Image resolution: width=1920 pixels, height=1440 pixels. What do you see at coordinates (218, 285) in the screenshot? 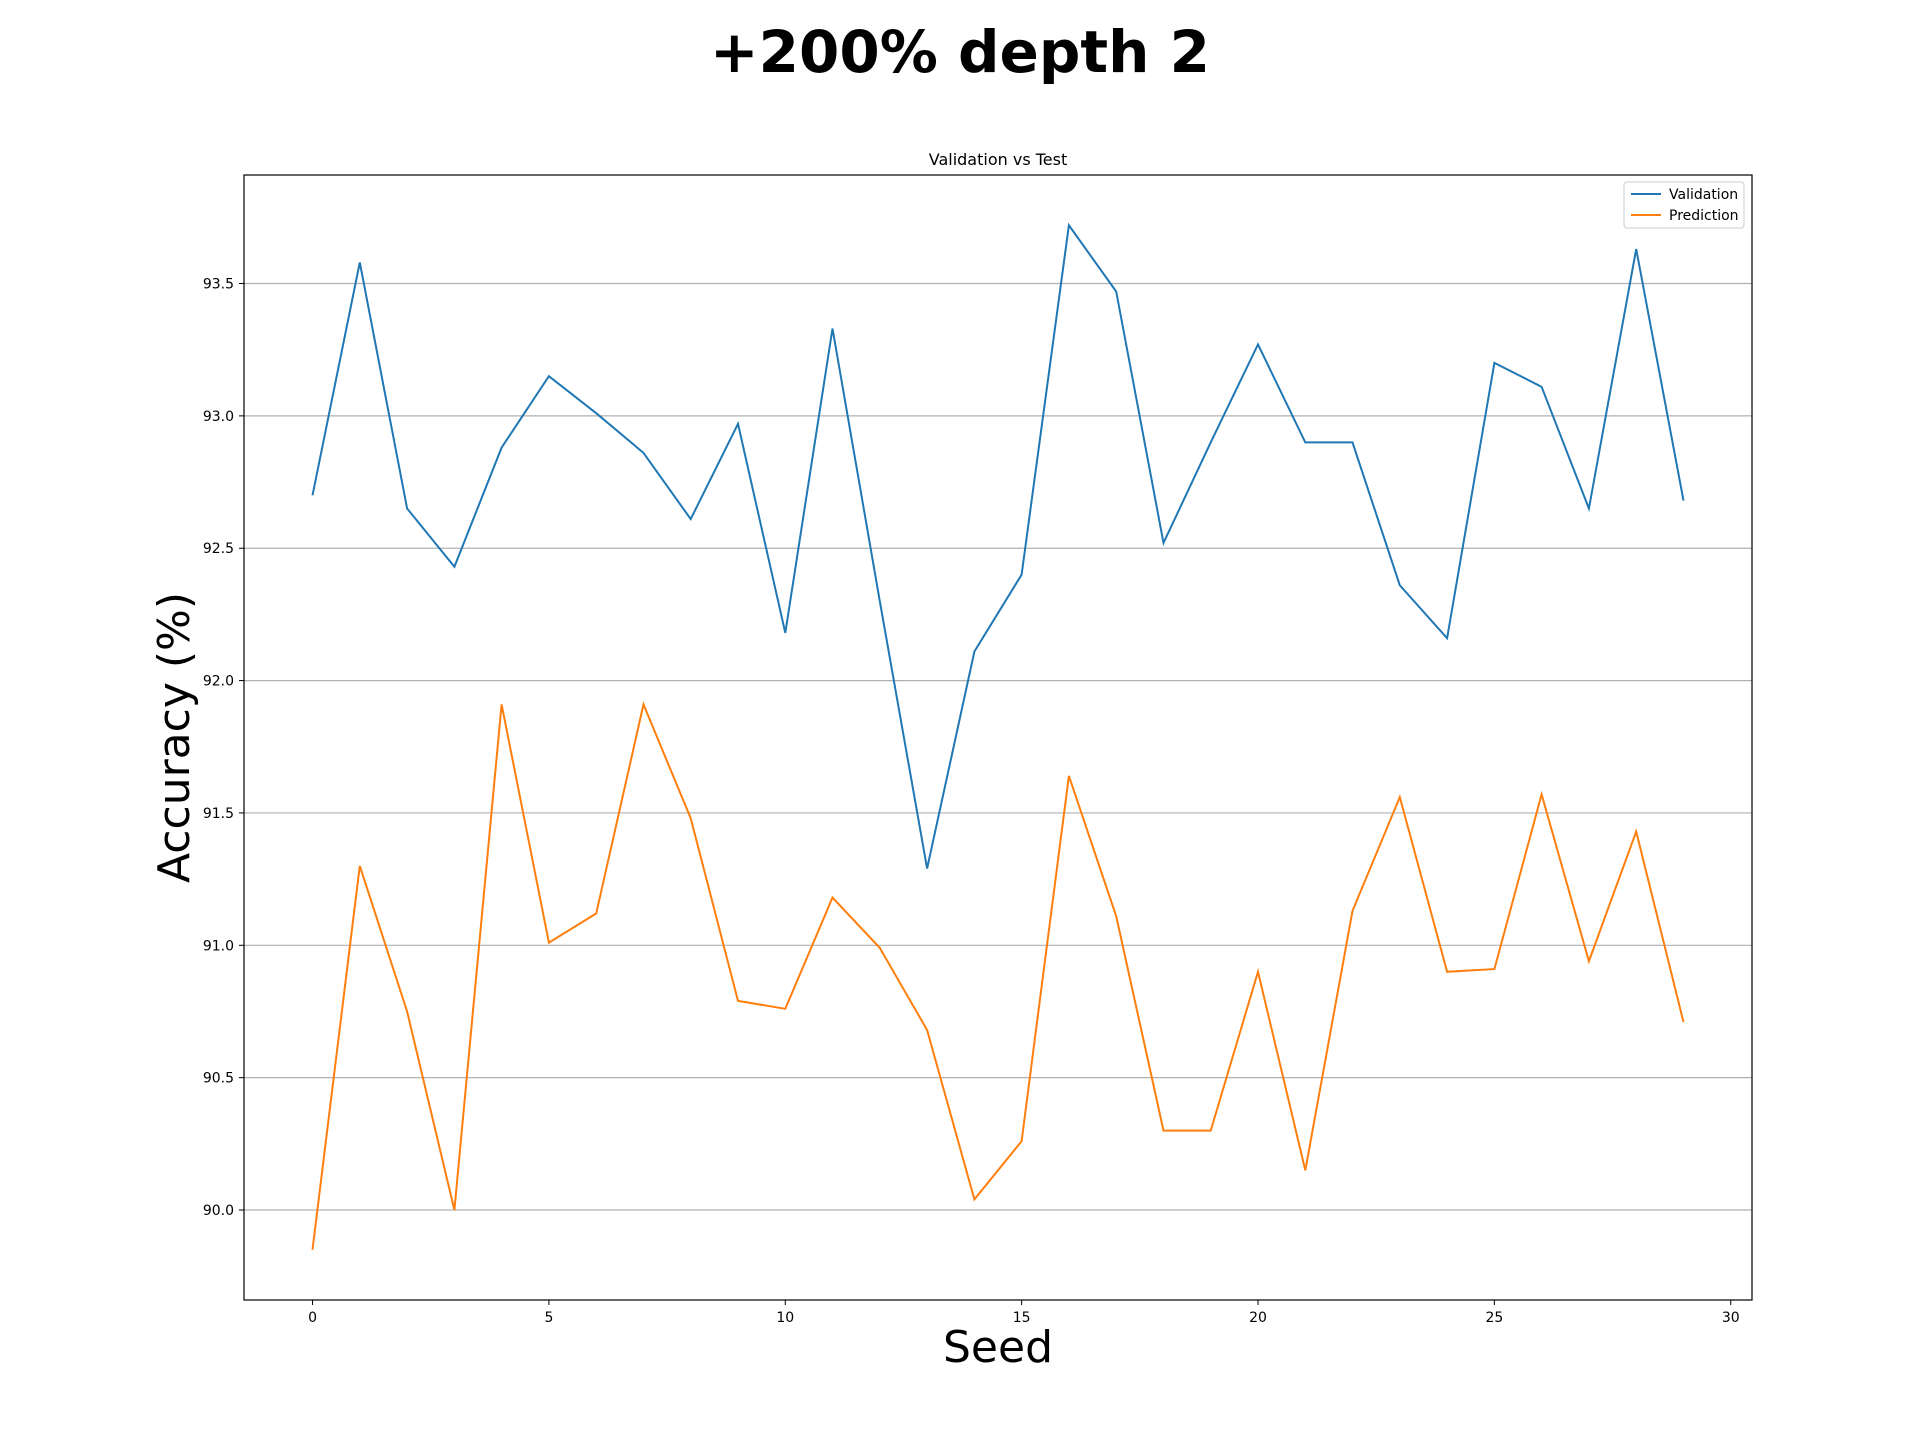
I see `y-tick-label: 93.5` at bounding box center [218, 285].